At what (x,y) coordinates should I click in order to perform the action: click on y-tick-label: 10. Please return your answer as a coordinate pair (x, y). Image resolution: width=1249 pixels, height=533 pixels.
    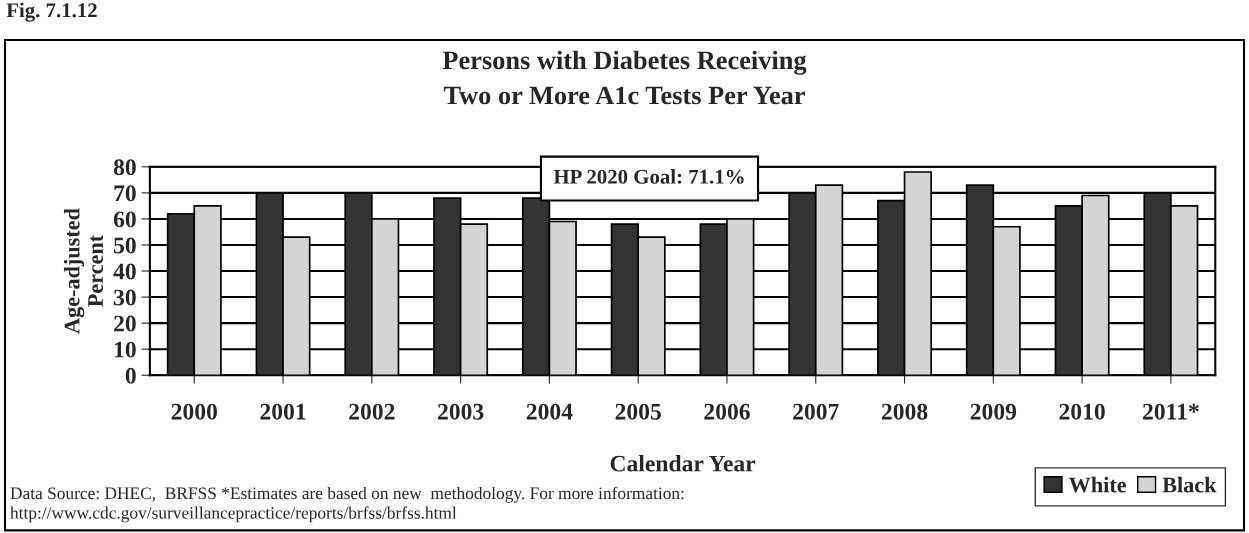
    Looking at the image, I should click on (125, 349).